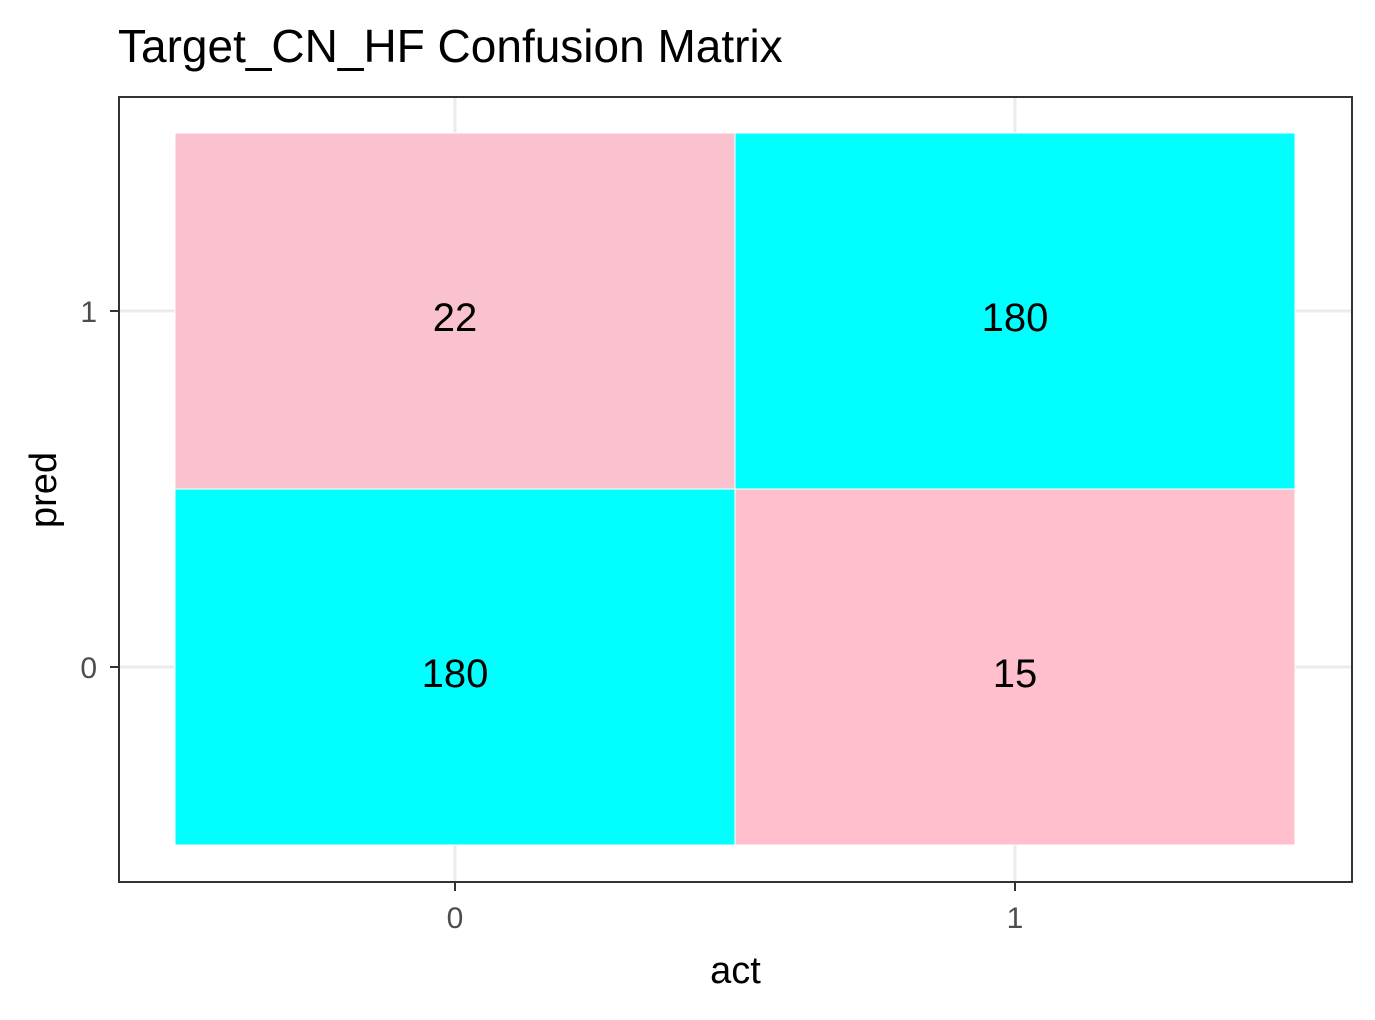 Image resolution: width=1375 pixels, height=1020 pixels. What do you see at coordinates (450, 46) in the screenshot?
I see `chart-title: Target_CN_HF Confusion Matrix` at bounding box center [450, 46].